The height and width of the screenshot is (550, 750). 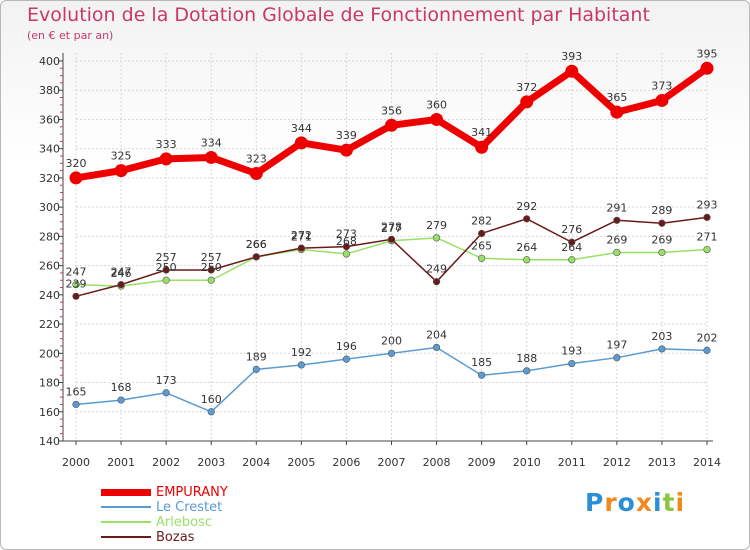 What do you see at coordinates (572, 462) in the screenshot?
I see `x-tick-label: 2011` at bounding box center [572, 462].